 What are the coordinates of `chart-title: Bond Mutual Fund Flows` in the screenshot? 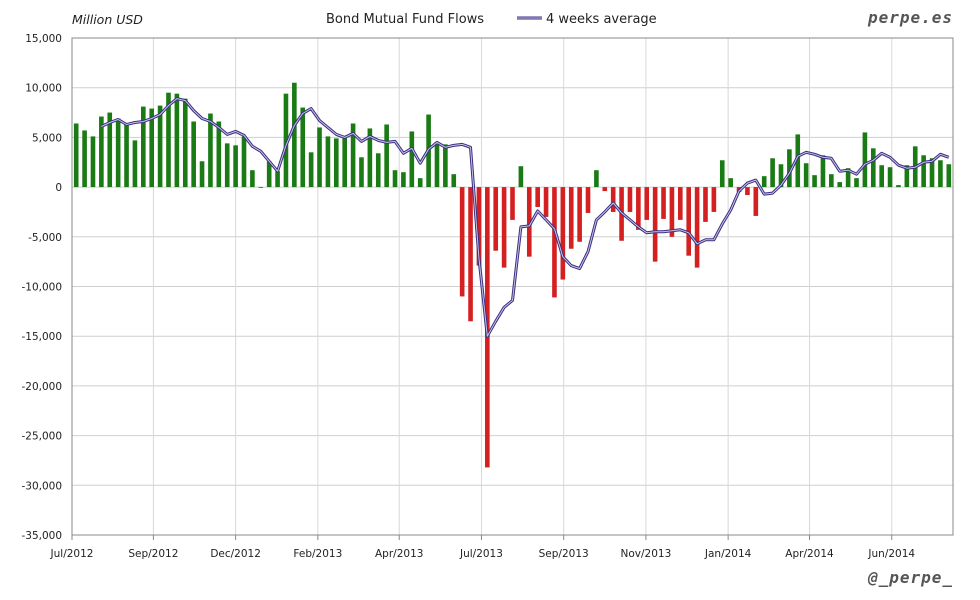 It's located at (405, 19).